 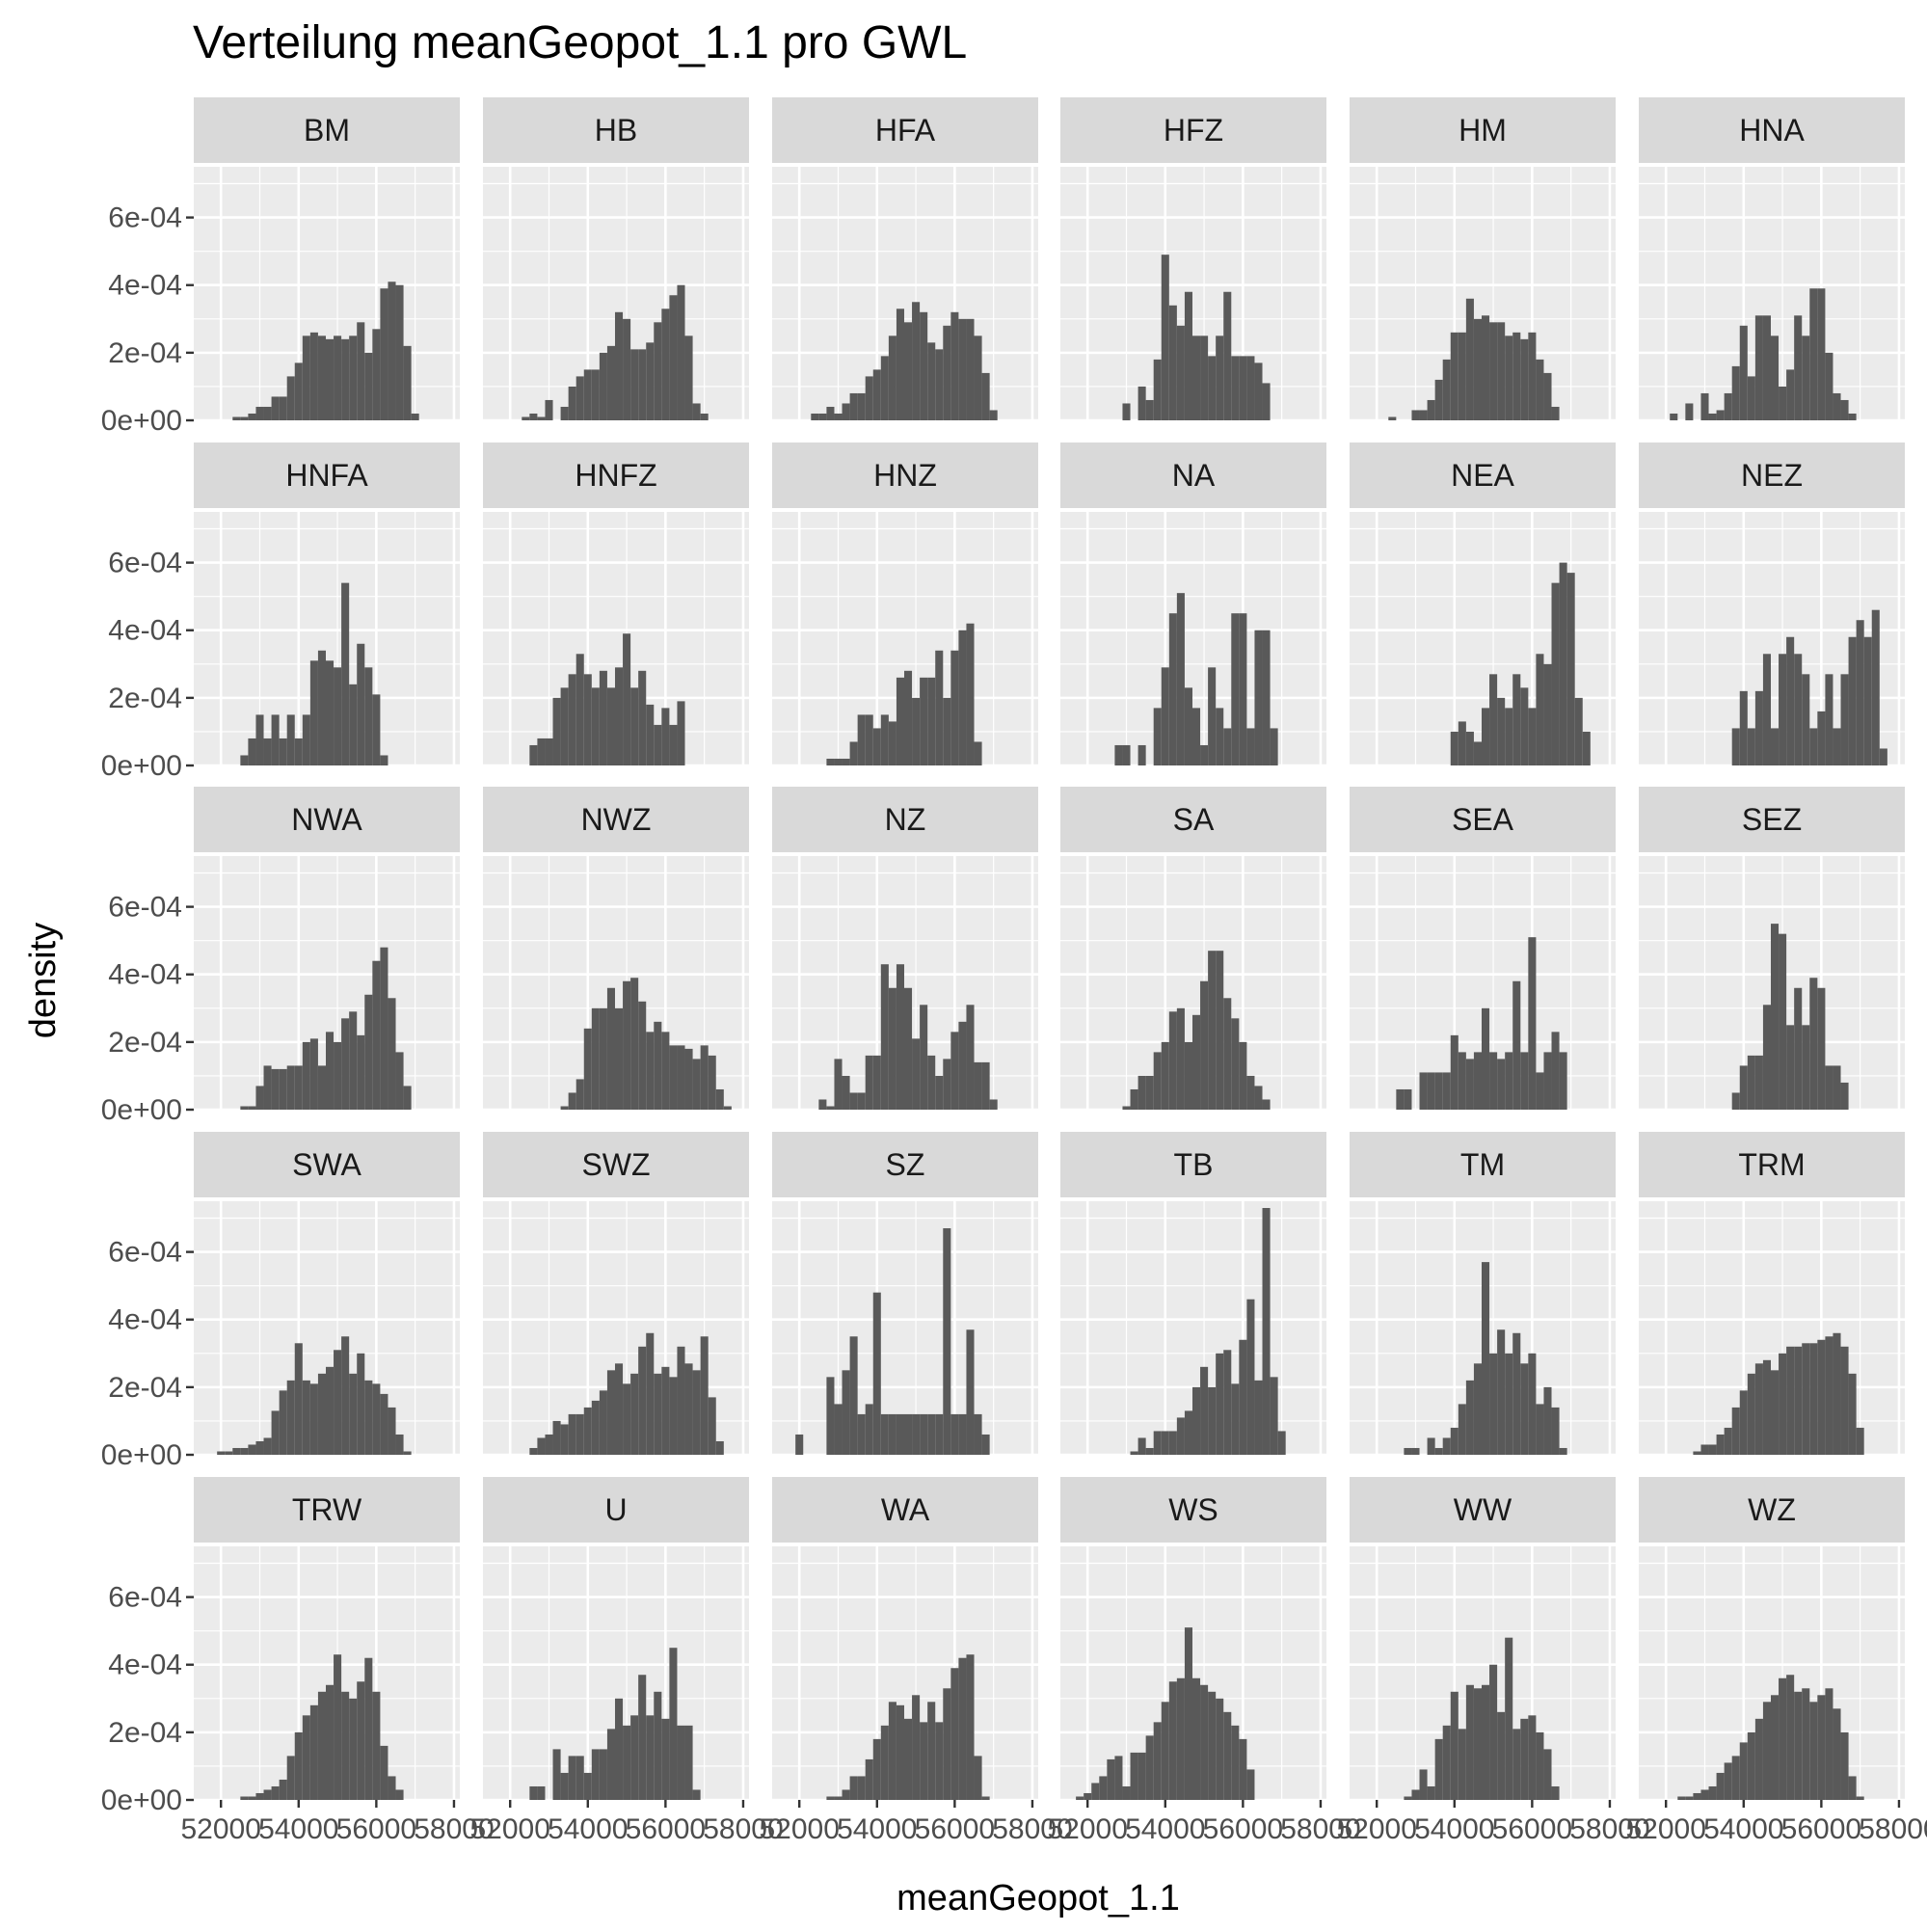 What do you see at coordinates (145, 1733) in the screenshot?
I see `y-axis-tick-label: 2e-04` at bounding box center [145, 1733].